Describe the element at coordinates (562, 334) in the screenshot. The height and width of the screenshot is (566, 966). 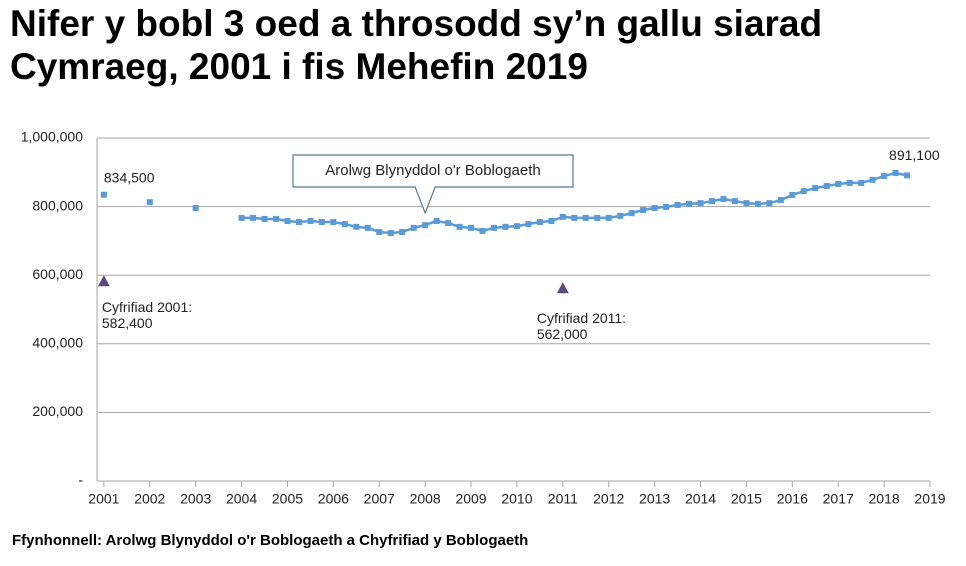
I see `value-label: 562,000` at that location.